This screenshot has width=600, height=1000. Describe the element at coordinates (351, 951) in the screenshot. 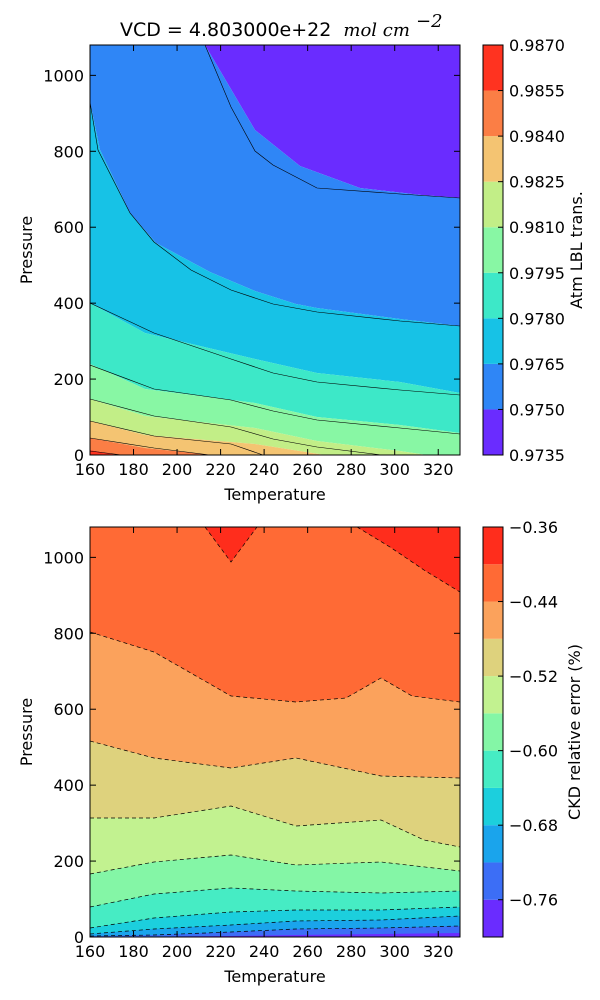

I see `bottom-x-tick-label: 280` at that location.